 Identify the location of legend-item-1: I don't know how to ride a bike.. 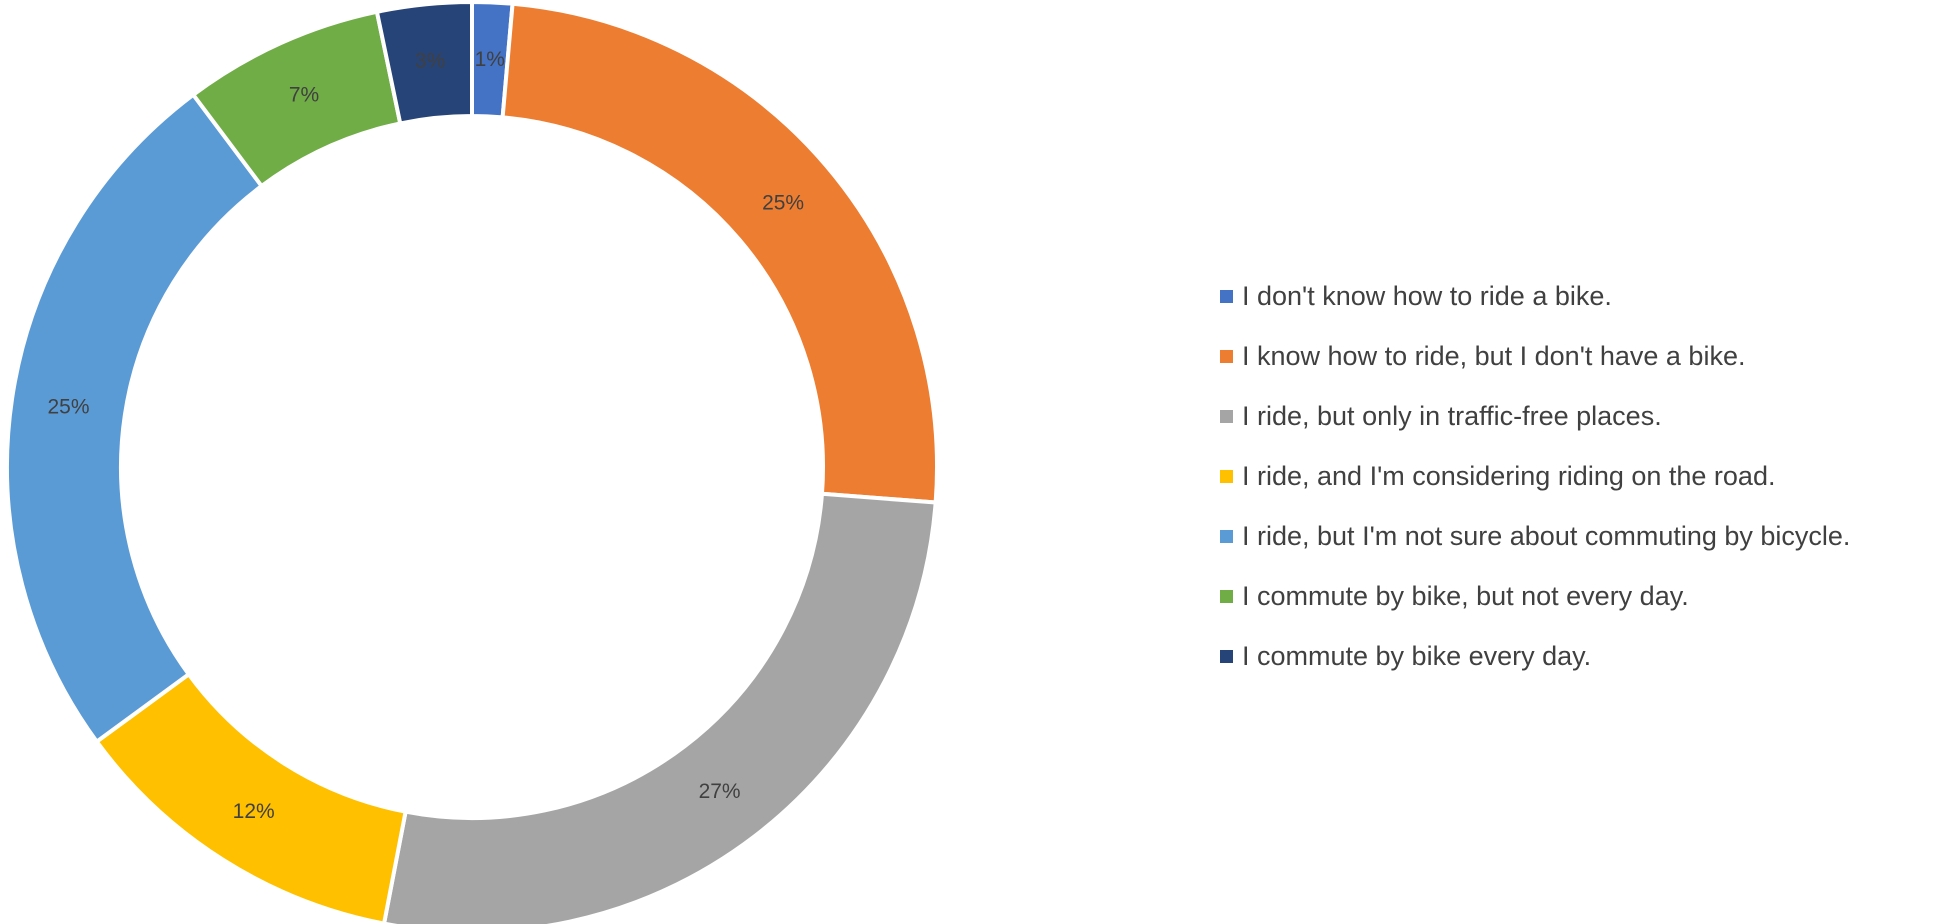
(1570, 296).